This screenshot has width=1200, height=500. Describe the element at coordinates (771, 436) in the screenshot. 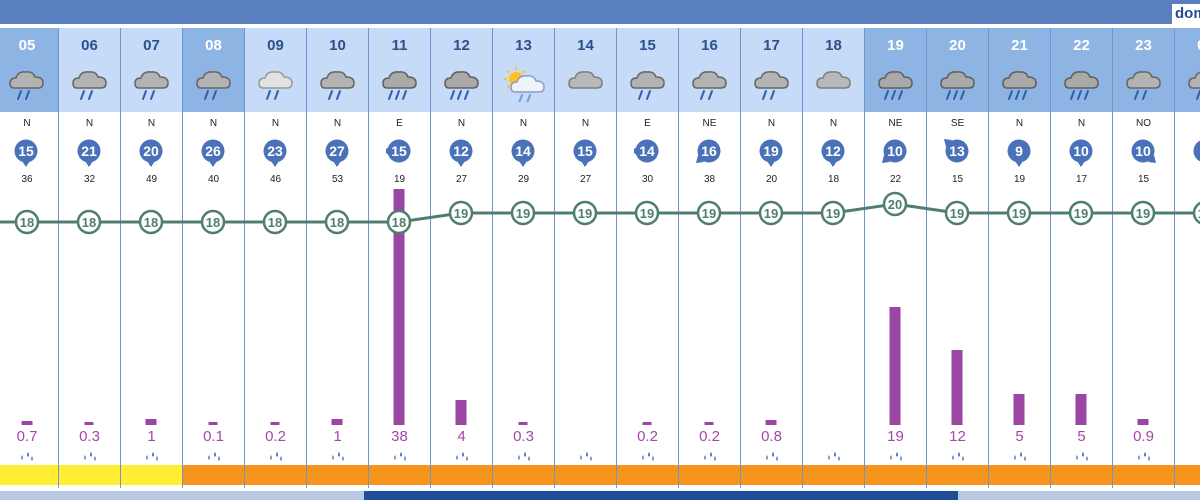

I see `precip-label: 0.8` at that location.